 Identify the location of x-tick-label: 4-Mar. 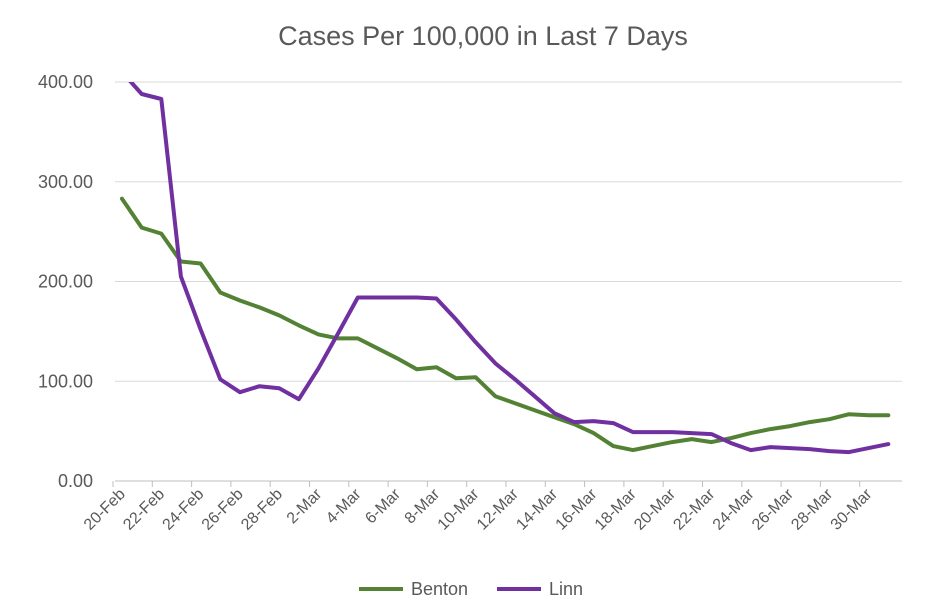
(344, 506).